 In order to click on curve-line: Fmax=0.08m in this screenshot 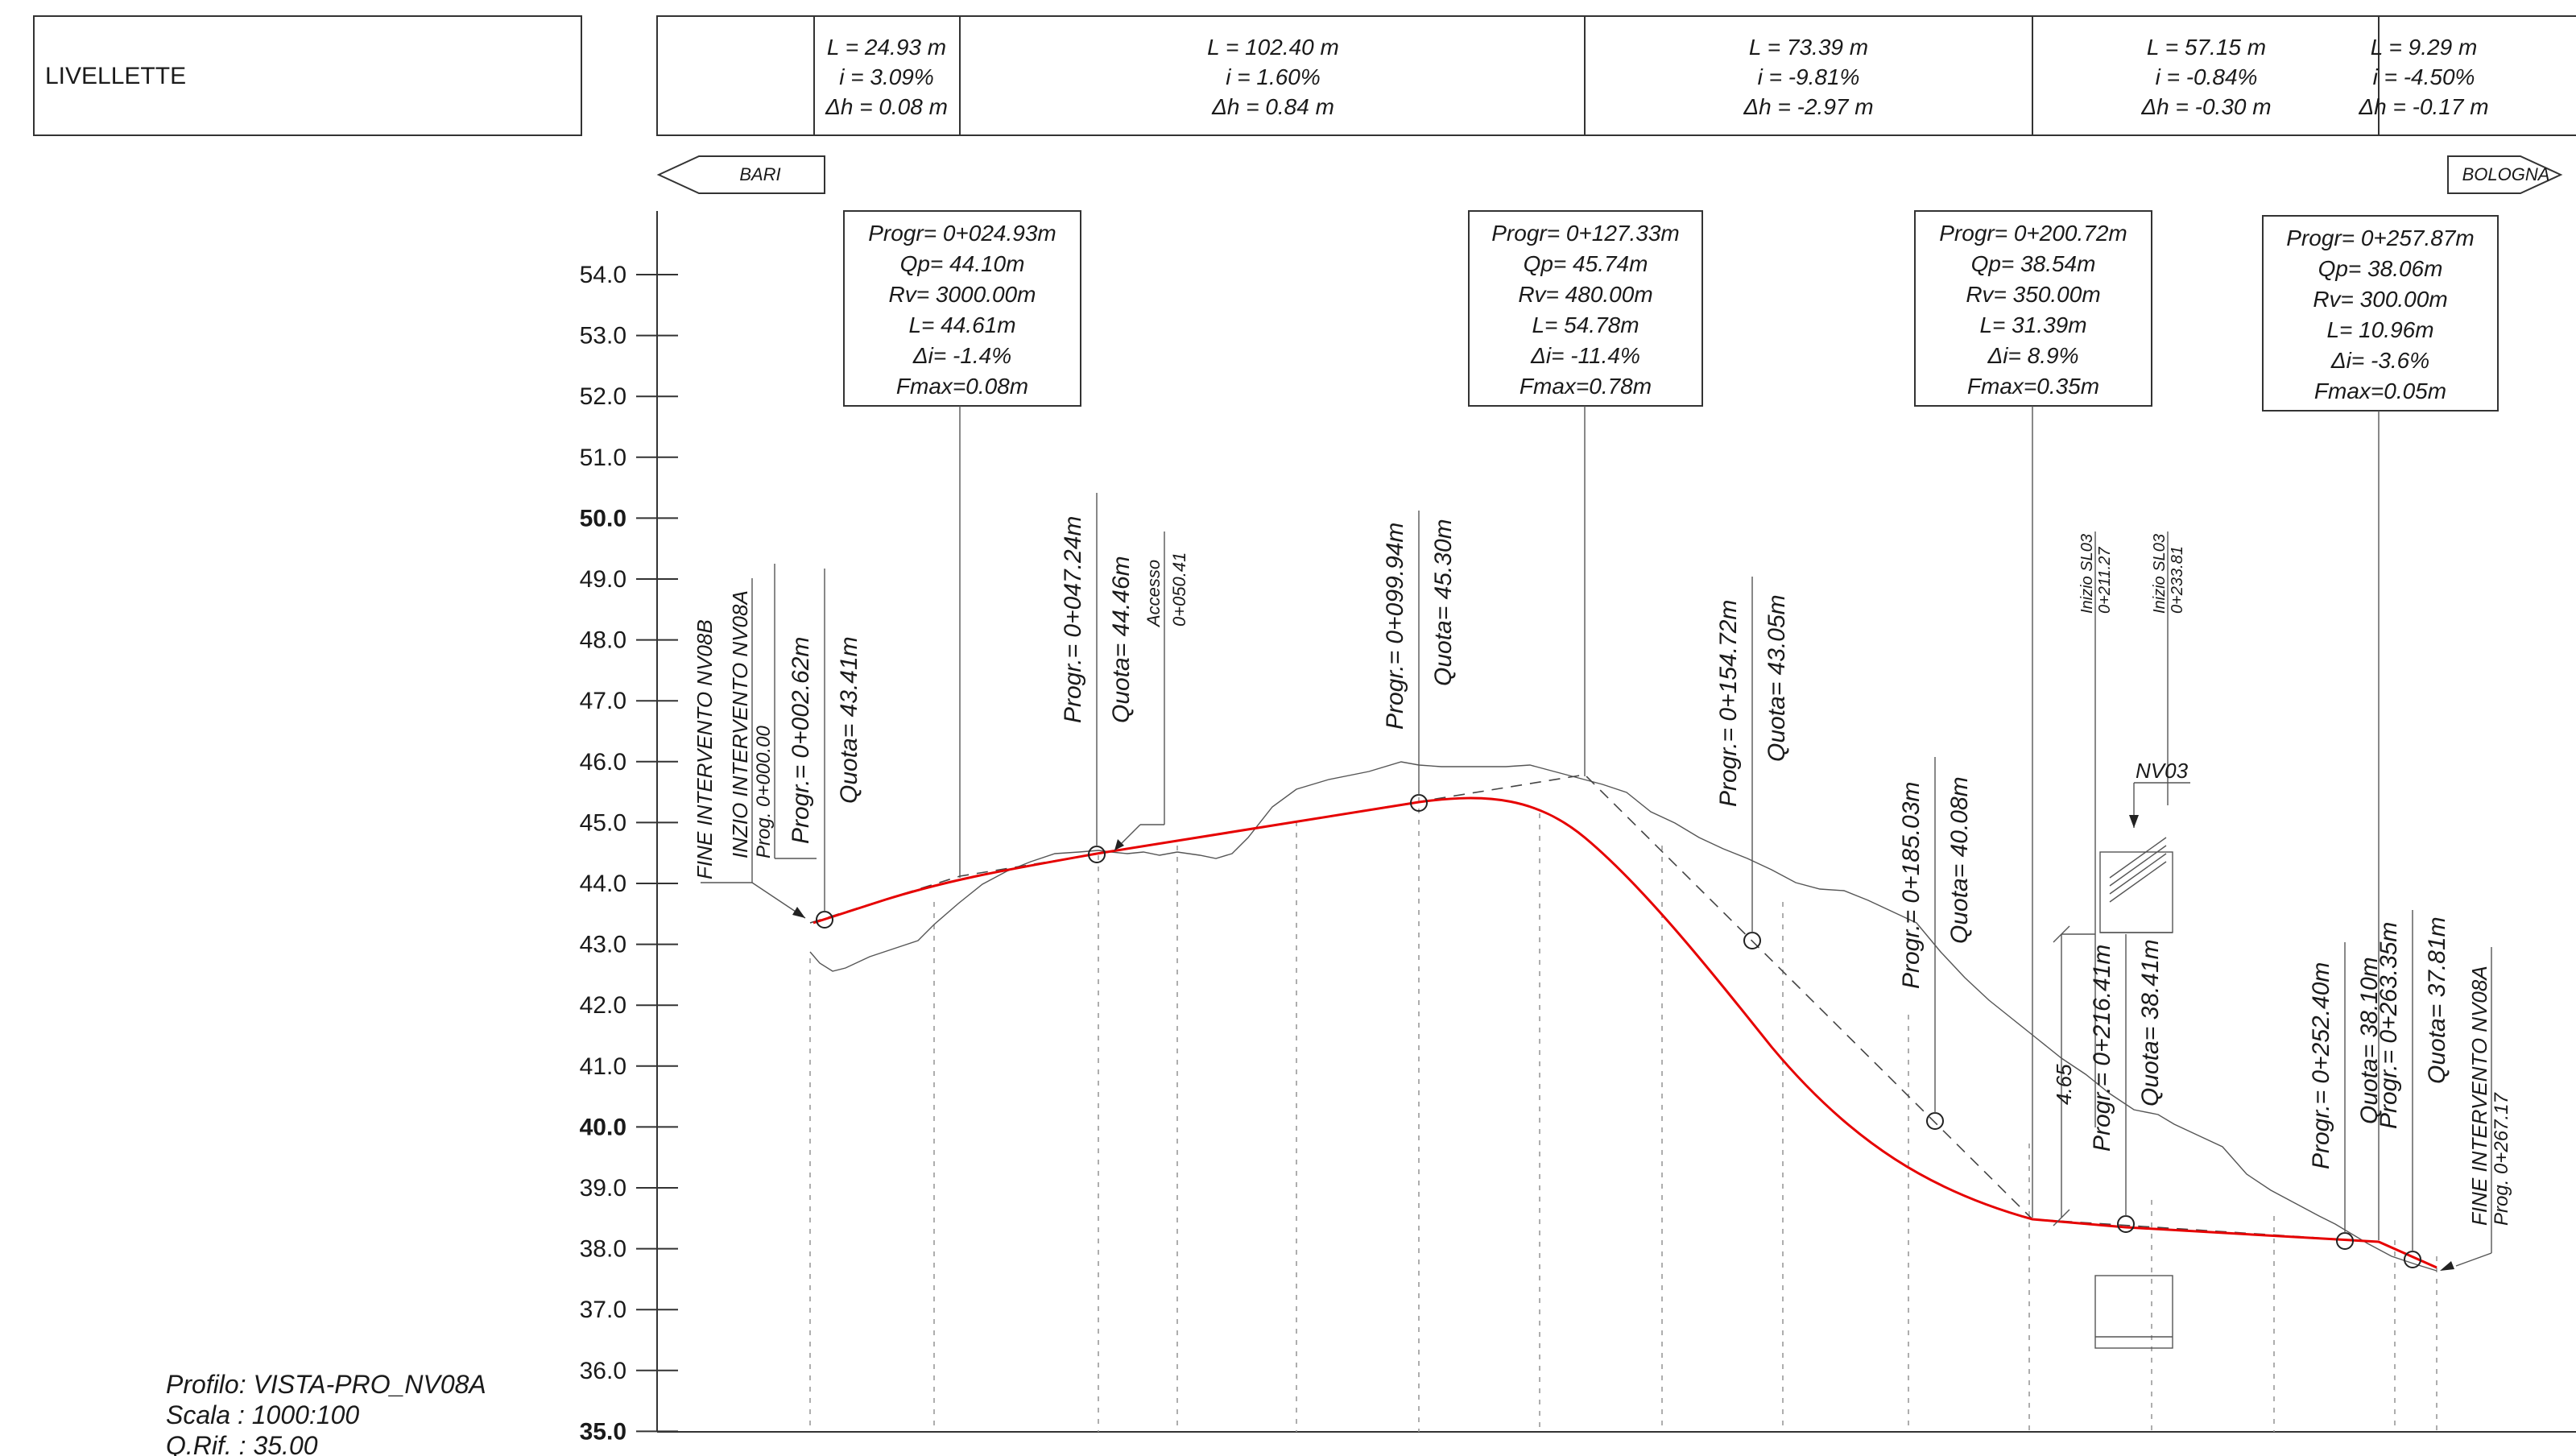, I will do `click(962, 387)`.